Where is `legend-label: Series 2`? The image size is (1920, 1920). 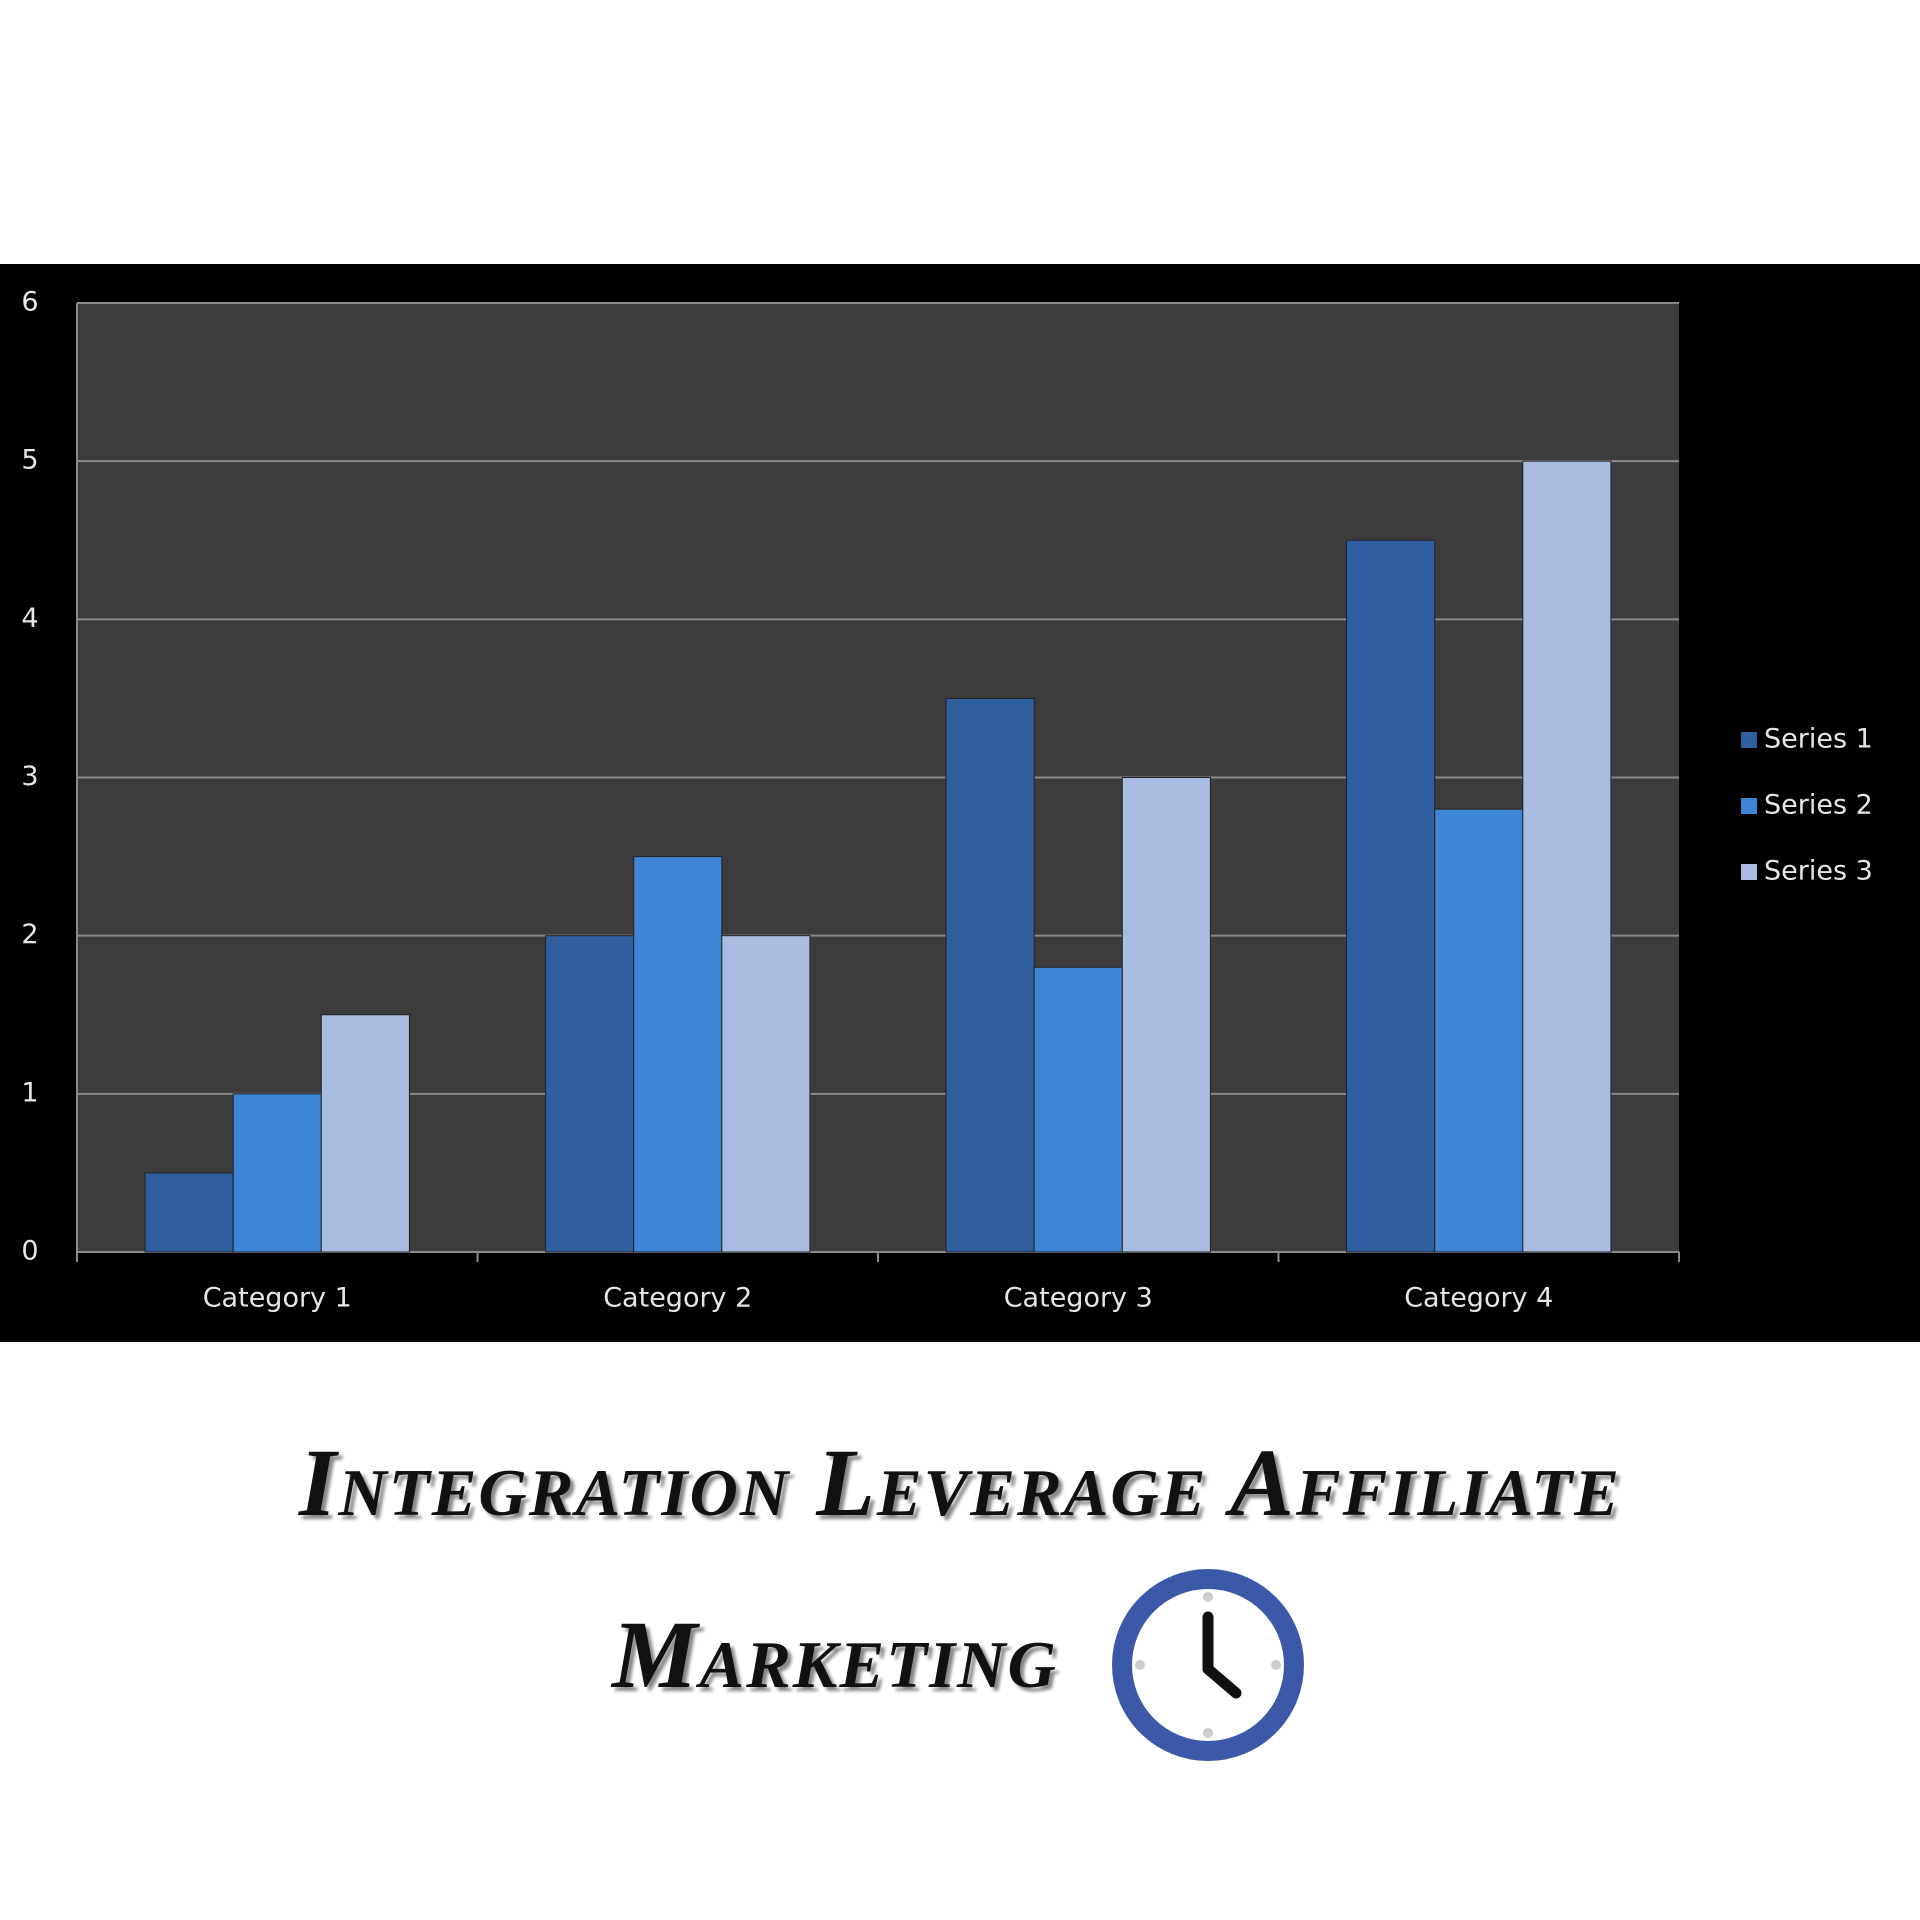
legend-label: Series 2 is located at coordinates (1818, 805).